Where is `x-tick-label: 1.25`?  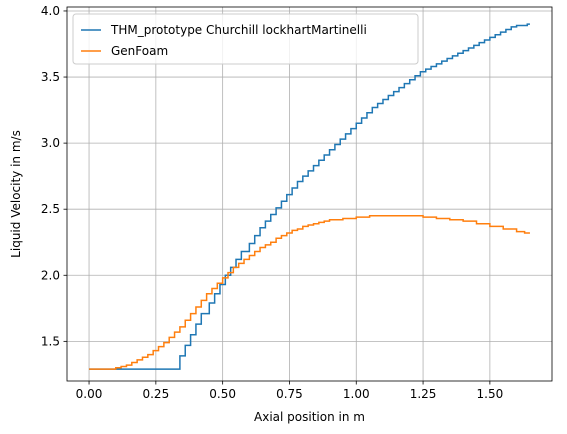 x-tick-label: 1.25 is located at coordinates (423, 394).